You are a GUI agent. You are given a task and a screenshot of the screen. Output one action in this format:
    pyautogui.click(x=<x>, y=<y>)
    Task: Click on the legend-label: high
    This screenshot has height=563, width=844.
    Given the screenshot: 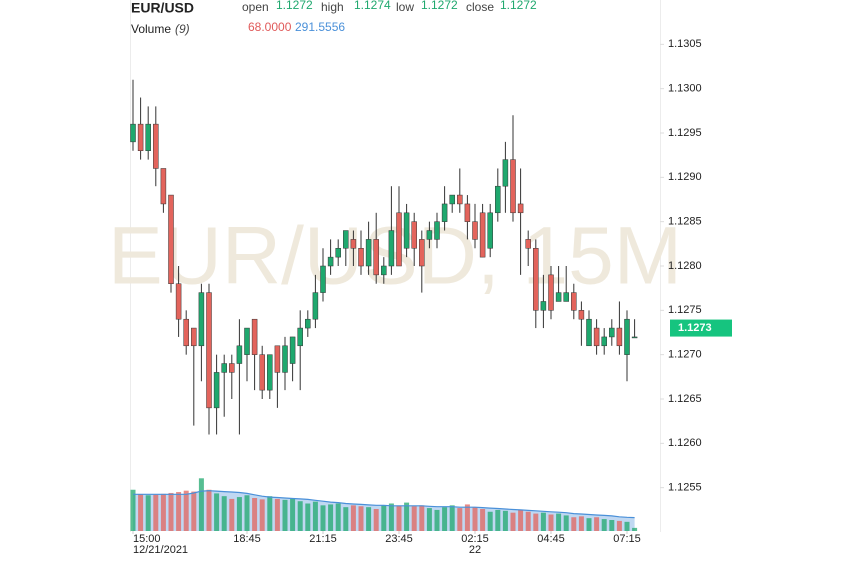 What is the action you would take?
    pyautogui.click(x=332, y=7)
    